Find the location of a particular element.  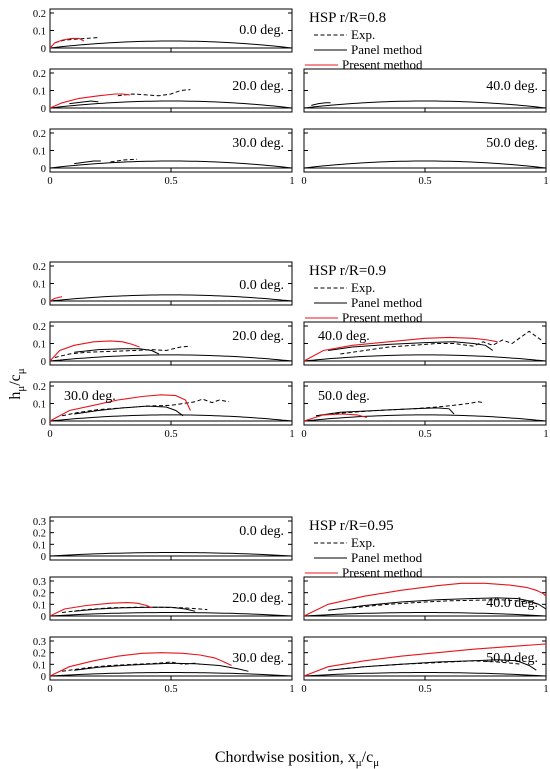

panel-d: 00.10.20.330.0 deg.0 0.5 1 is located at coordinates (164, 665).